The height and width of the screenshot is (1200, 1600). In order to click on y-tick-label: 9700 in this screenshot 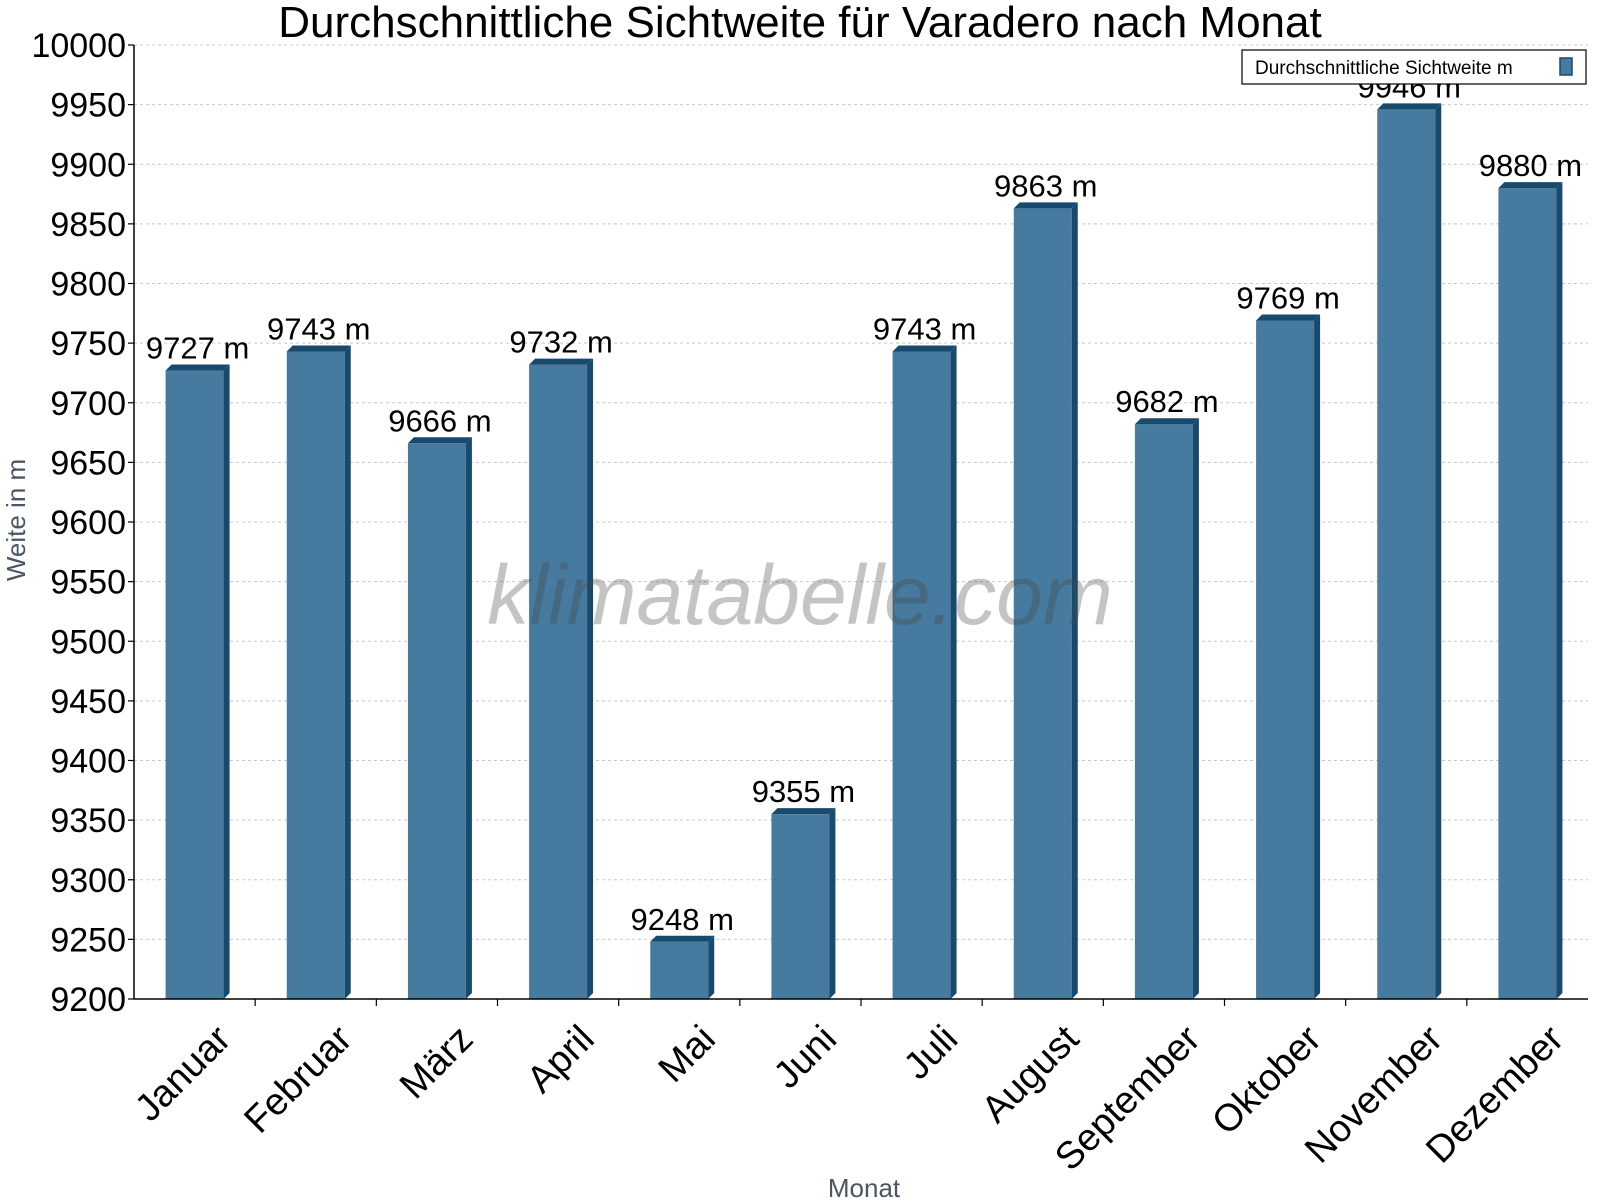, I will do `click(88, 404)`.